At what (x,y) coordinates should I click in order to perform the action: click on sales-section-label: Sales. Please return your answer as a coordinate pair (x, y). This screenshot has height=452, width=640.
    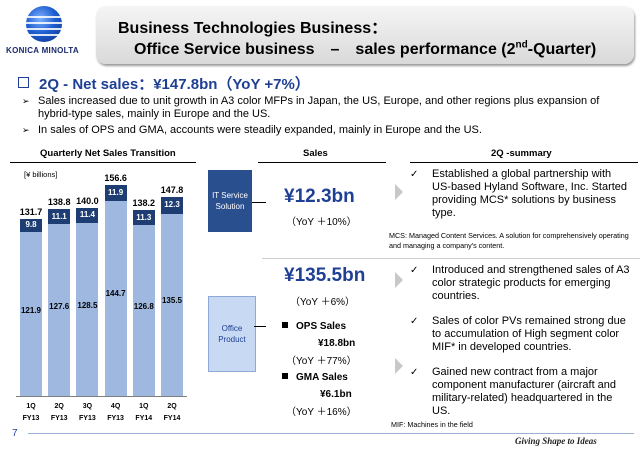
    Looking at the image, I should click on (315, 153).